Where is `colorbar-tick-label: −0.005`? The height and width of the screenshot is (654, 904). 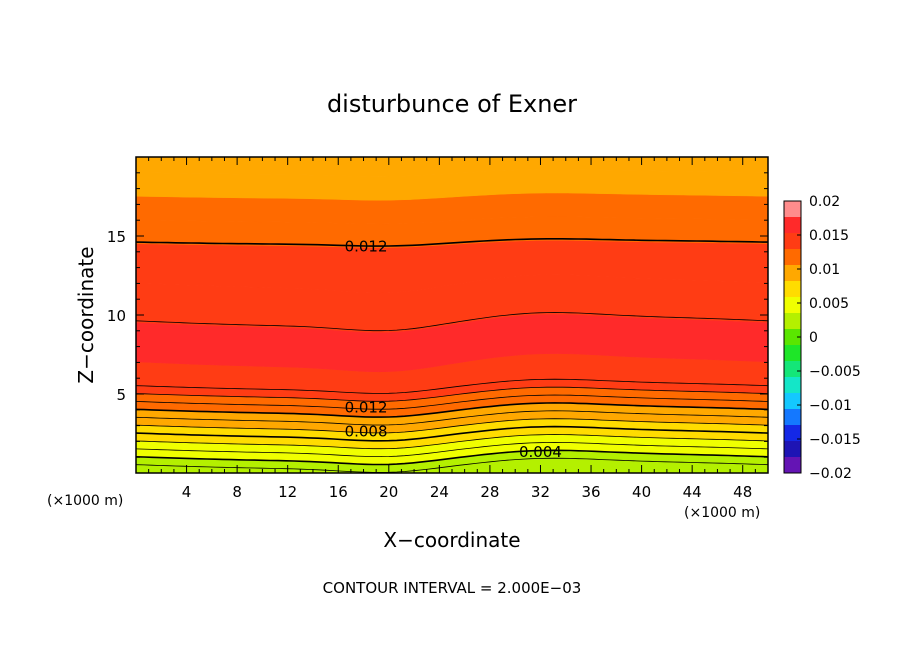
colorbar-tick-label: −0.005 is located at coordinates (835, 372).